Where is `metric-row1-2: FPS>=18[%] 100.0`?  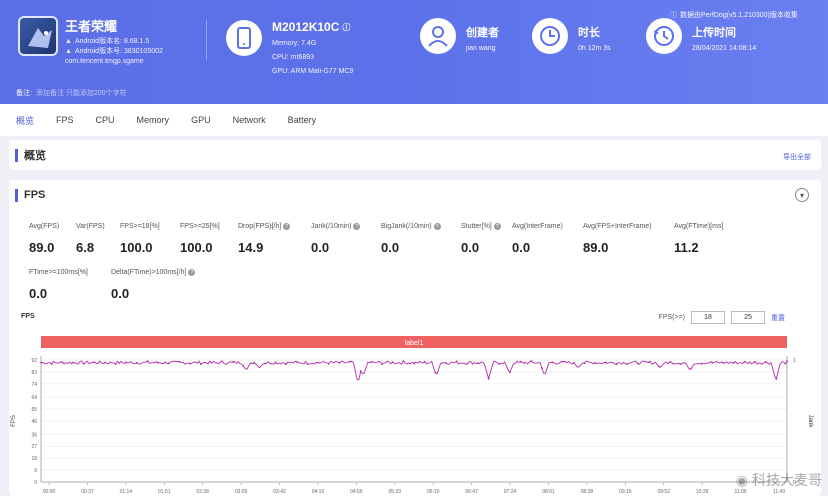
metric-row1-2: FPS>=18[%] 100.0 is located at coordinates (140, 239).